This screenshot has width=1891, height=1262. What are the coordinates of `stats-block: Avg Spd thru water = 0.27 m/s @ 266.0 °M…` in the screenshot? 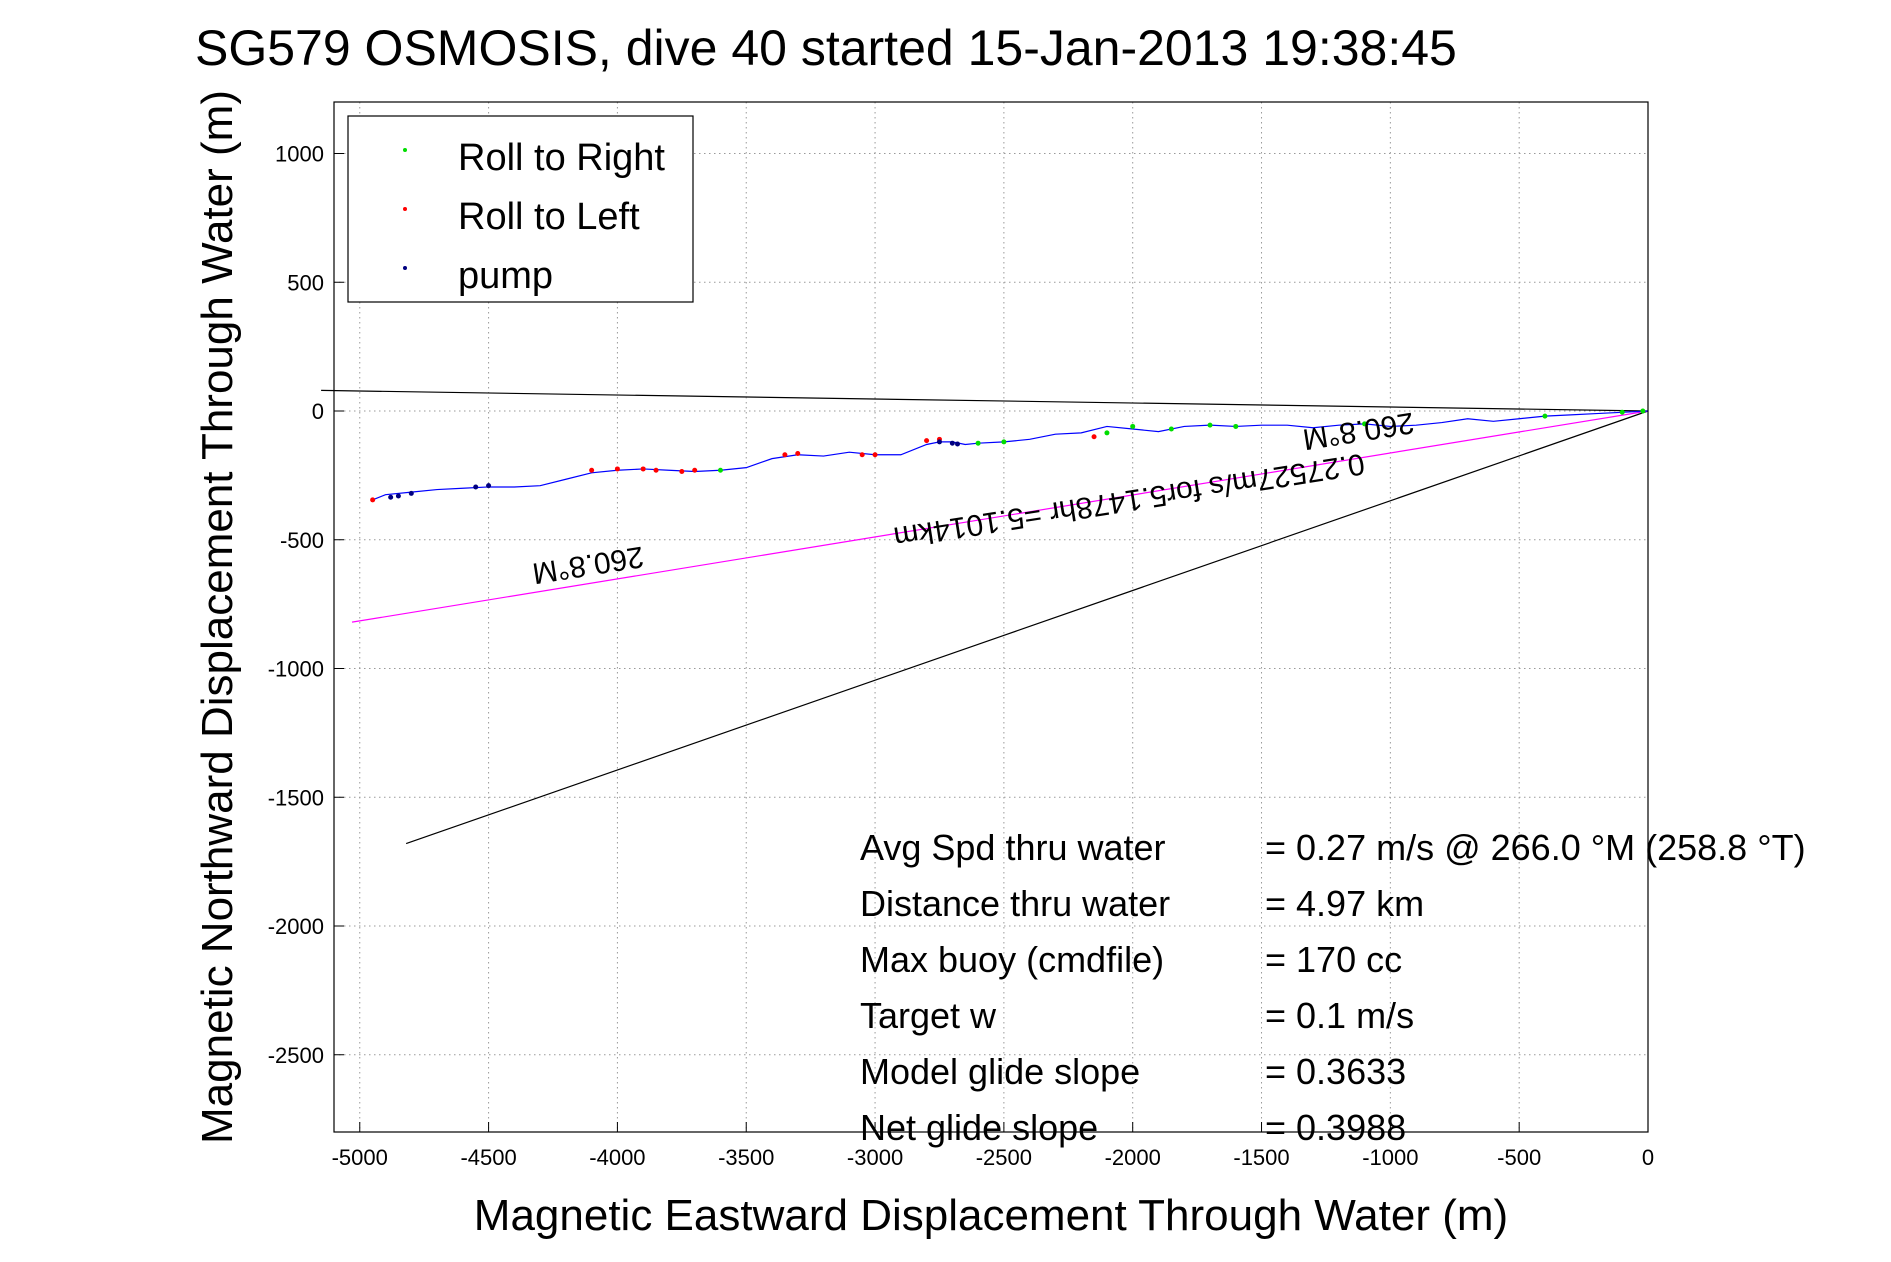 It's located at (1333, 987).